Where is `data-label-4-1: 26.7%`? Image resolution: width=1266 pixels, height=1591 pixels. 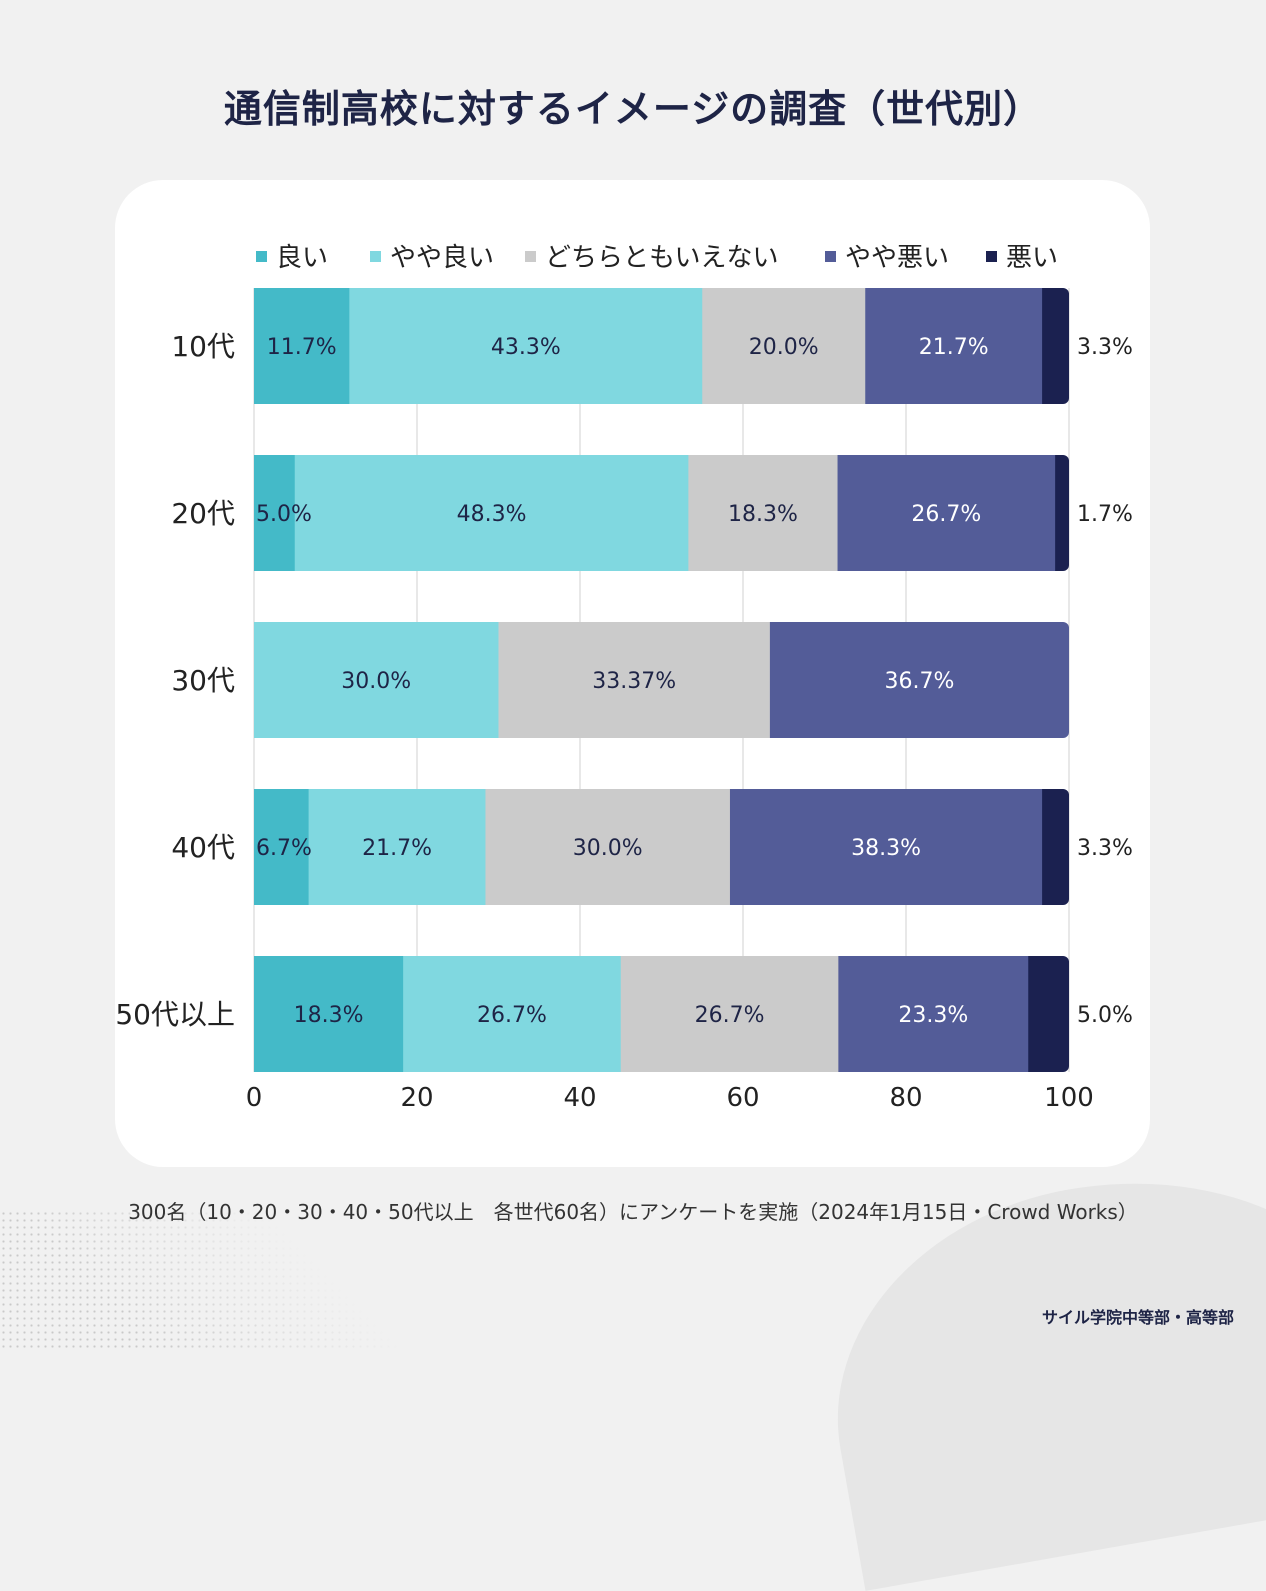 data-label-4-1: 26.7% is located at coordinates (512, 1015).